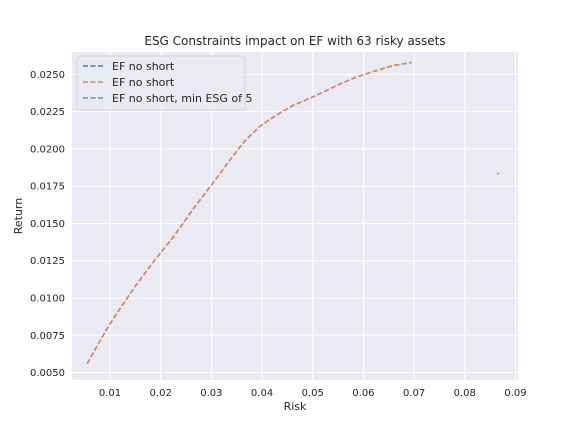 Image resolution: width=576 pixels, height=432 pixels. I want to click on y-tick-label: 0.0150, so click(47, 224).